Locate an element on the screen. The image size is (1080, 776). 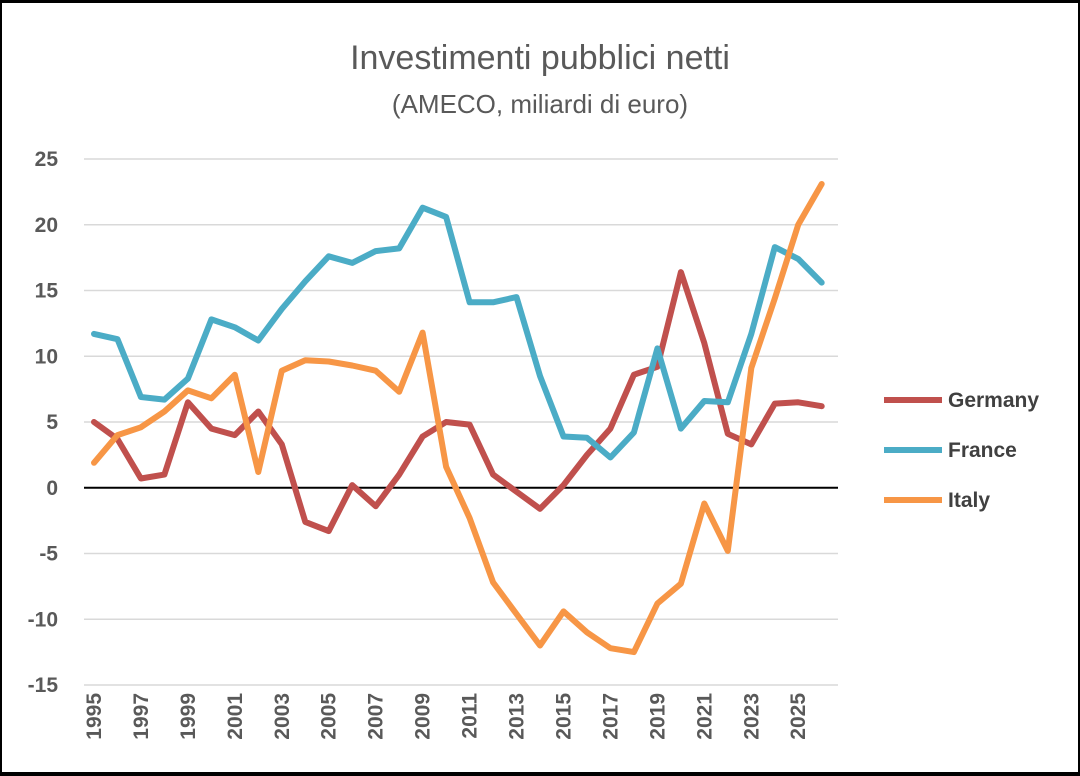
y-axis-ticks: 25 20 15 10 5 0 -5 -10 -15 is located at coordinates (43, 422).